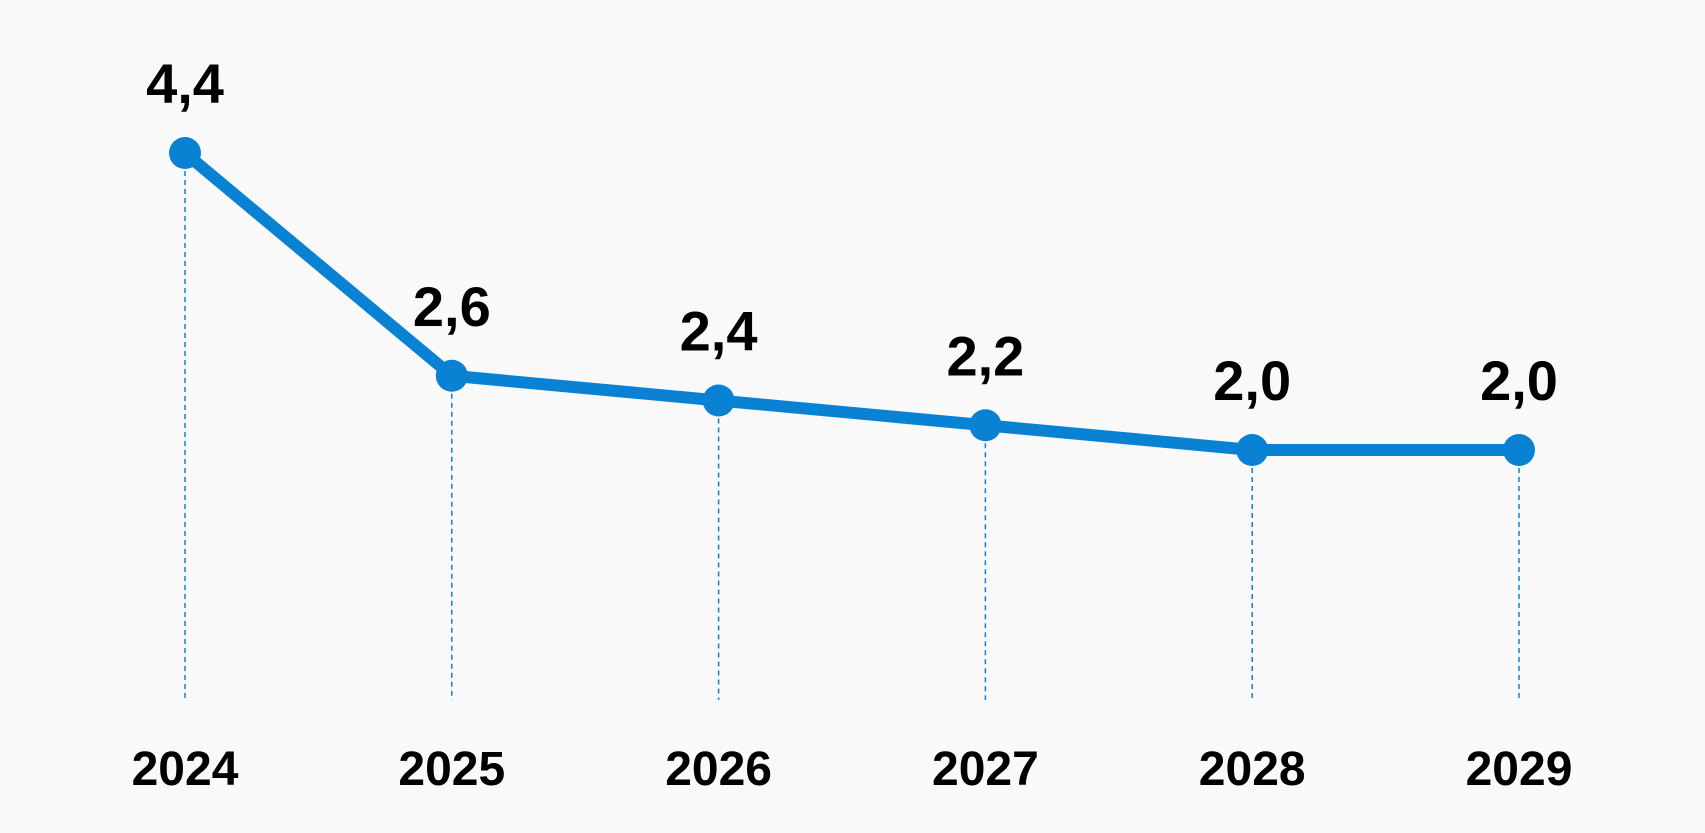 This screenshot has width=1705, height=833. What do you see at coordinates (1252, 450) in the screenshot?
I see `data-point-2028` at bounding box center [1252, 450].